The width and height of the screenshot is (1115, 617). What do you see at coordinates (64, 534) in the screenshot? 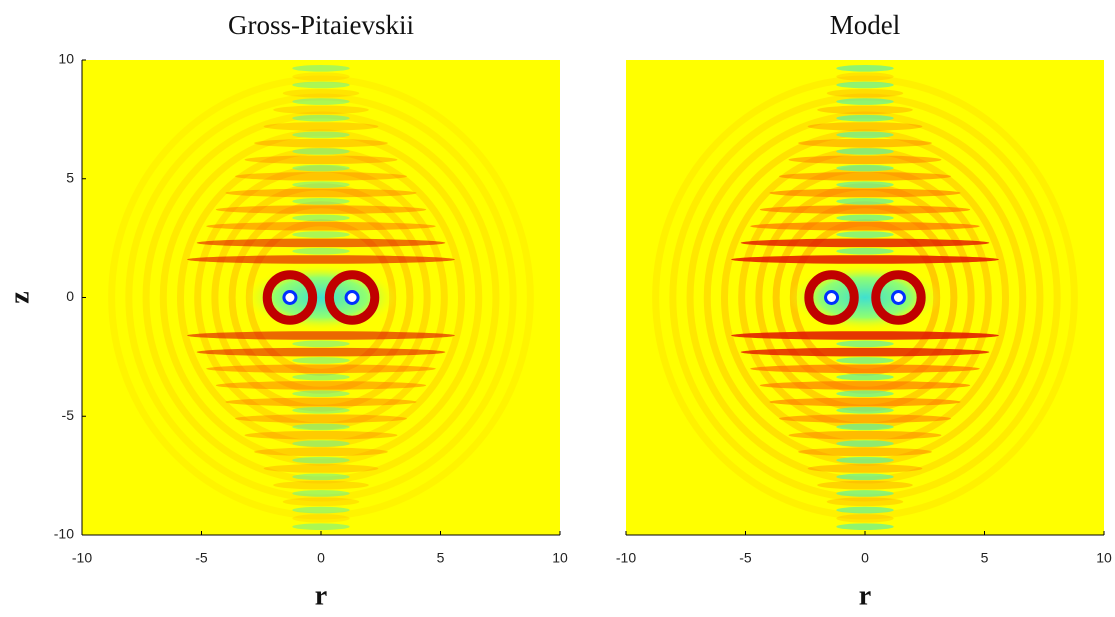
I see `y-tick-label: -10` at bounding box center [64, 534].